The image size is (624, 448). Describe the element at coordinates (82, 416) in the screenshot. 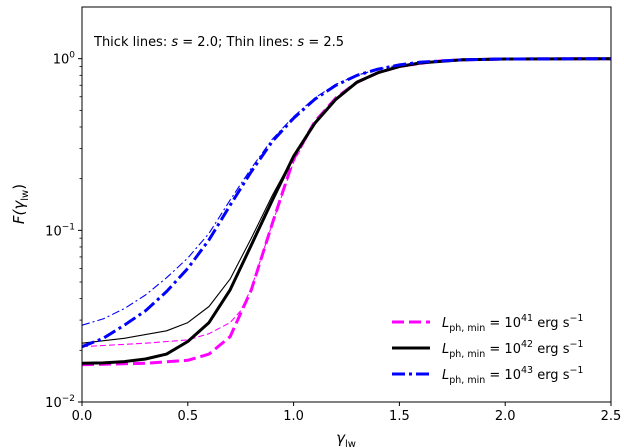

I see `x-tick-label-0: 0.0` at that location.